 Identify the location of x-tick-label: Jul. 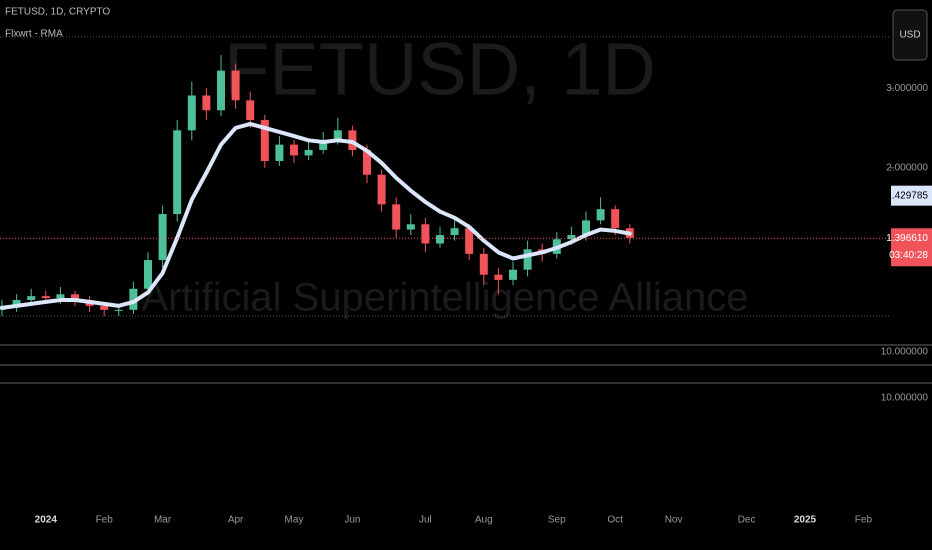
(425, 520).